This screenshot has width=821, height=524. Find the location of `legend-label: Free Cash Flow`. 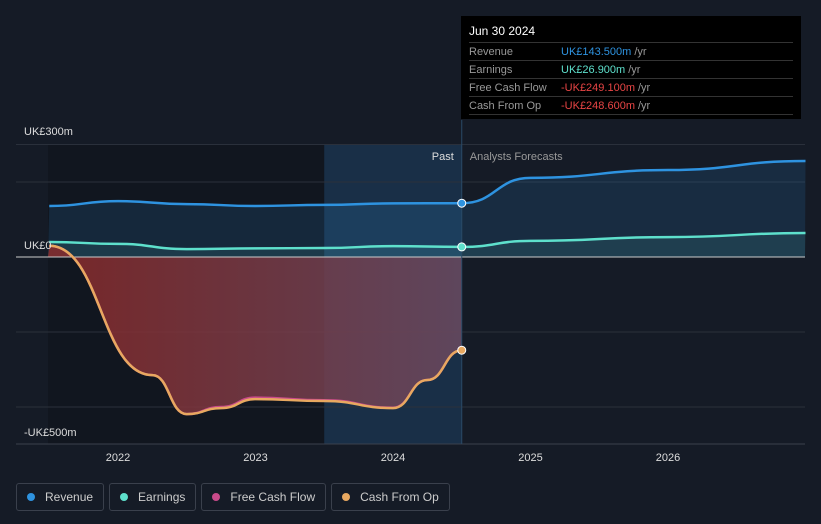

legend-label: Free Cash Flow is located at coordinates (273, 497).